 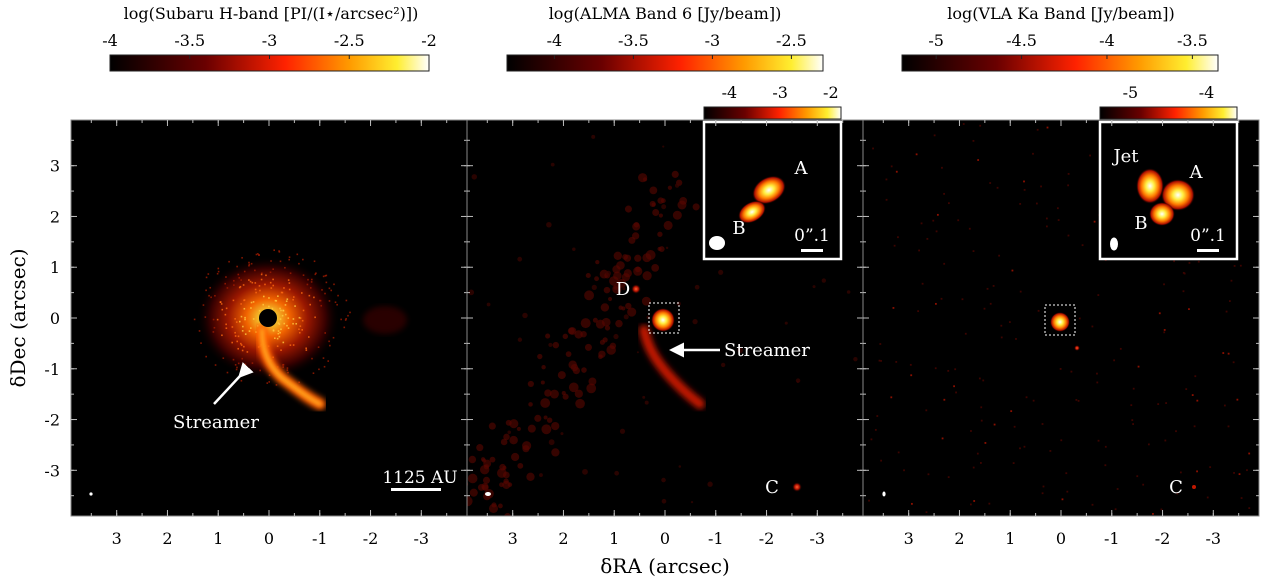 I want to click on inset-label-b: B, so click(x=738, y=228).